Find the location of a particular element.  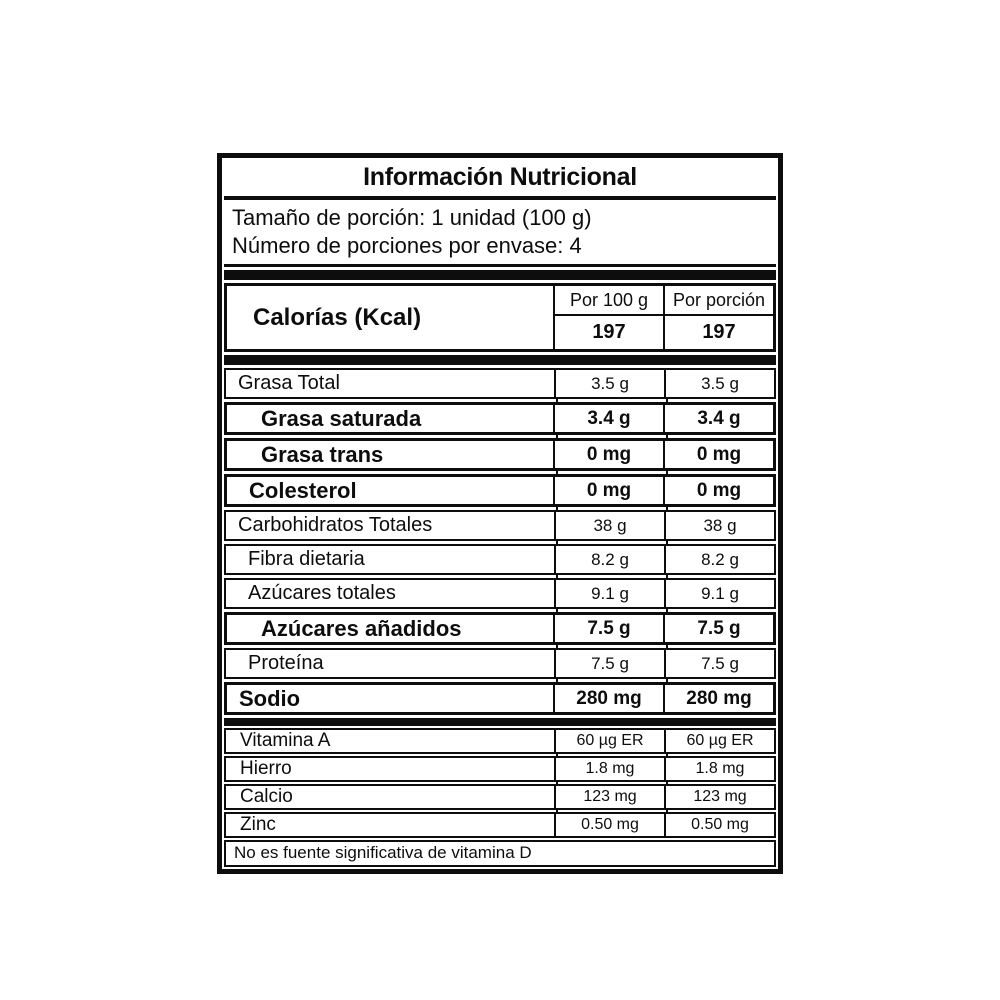

nutrient-name: Grasa Total is located at coordinates (390, 383).